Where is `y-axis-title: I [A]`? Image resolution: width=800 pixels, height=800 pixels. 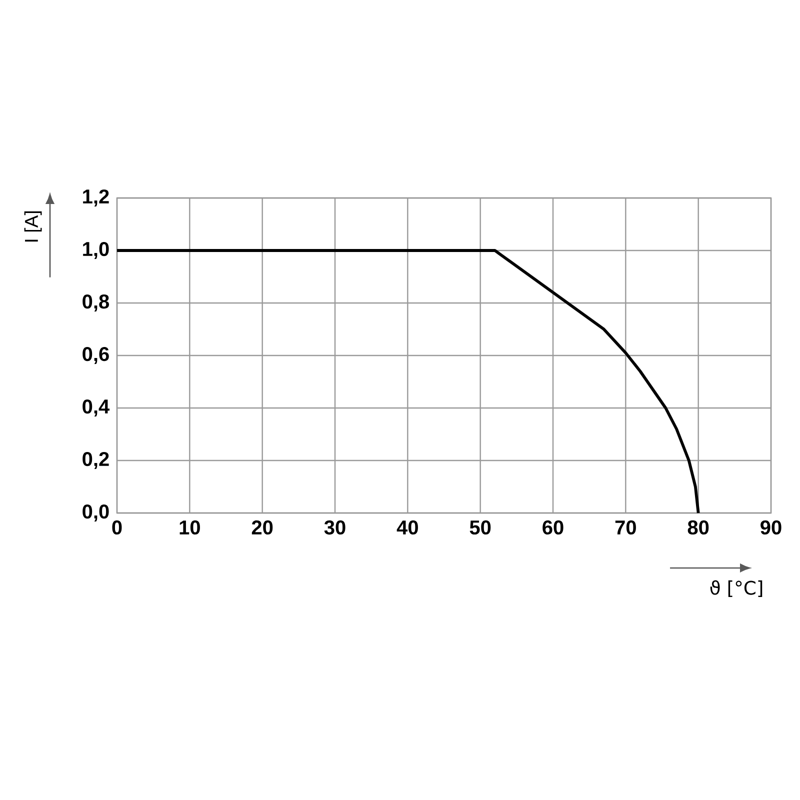
y-axis-title: I [A] is located at coordinates (33, 226).